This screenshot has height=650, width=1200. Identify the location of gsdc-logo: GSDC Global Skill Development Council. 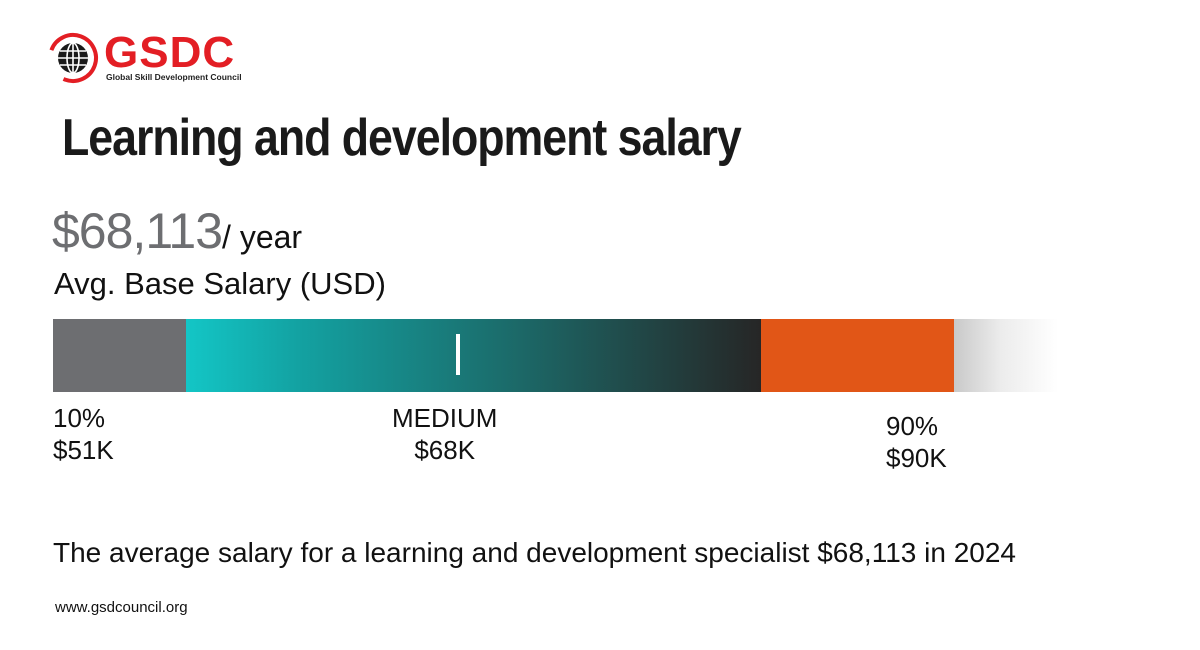
(146, 57).